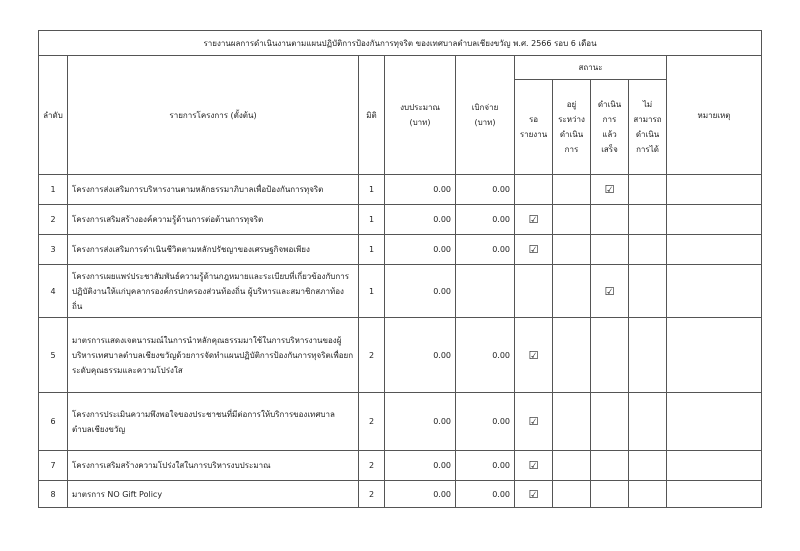  What do you see at coordinates (53, 494) in the screenshot?
I see `row-no: 8` at bounding box center [53, 494].